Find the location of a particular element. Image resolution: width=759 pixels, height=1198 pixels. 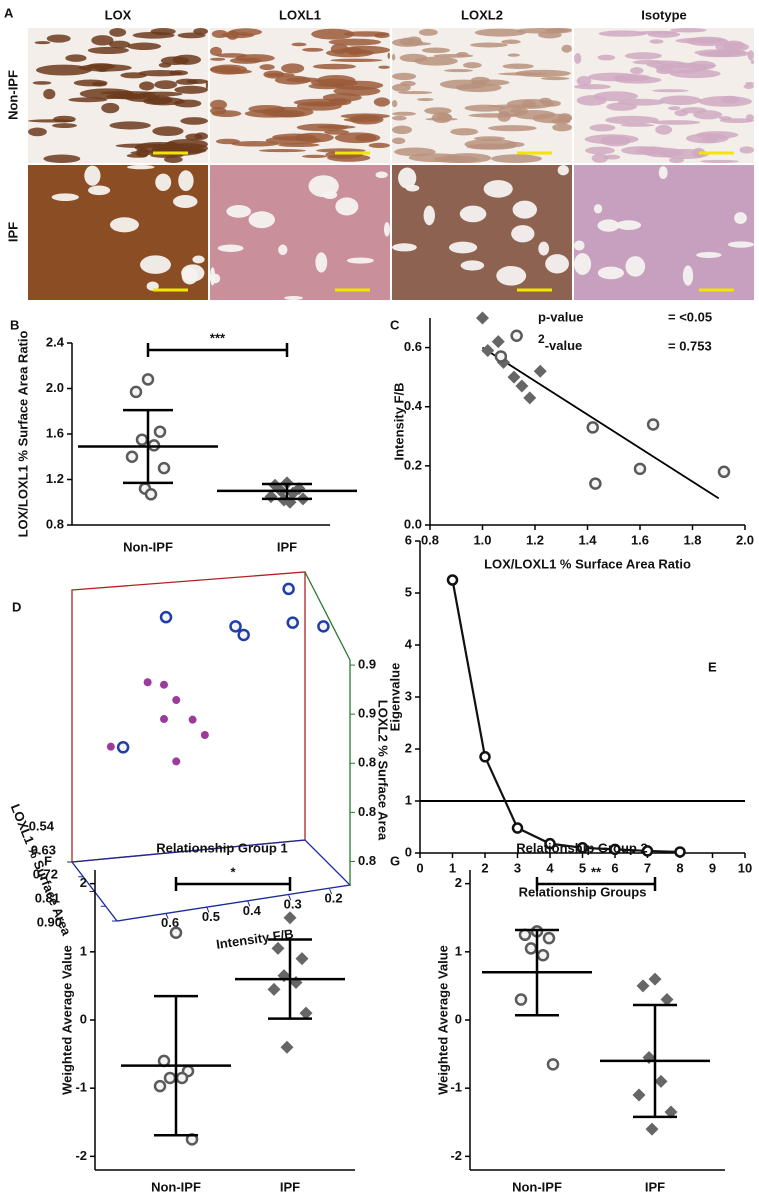

x-axis-title: LOX/LOXL1 % Surface Area Ratio is located at coordinates (587, 563).